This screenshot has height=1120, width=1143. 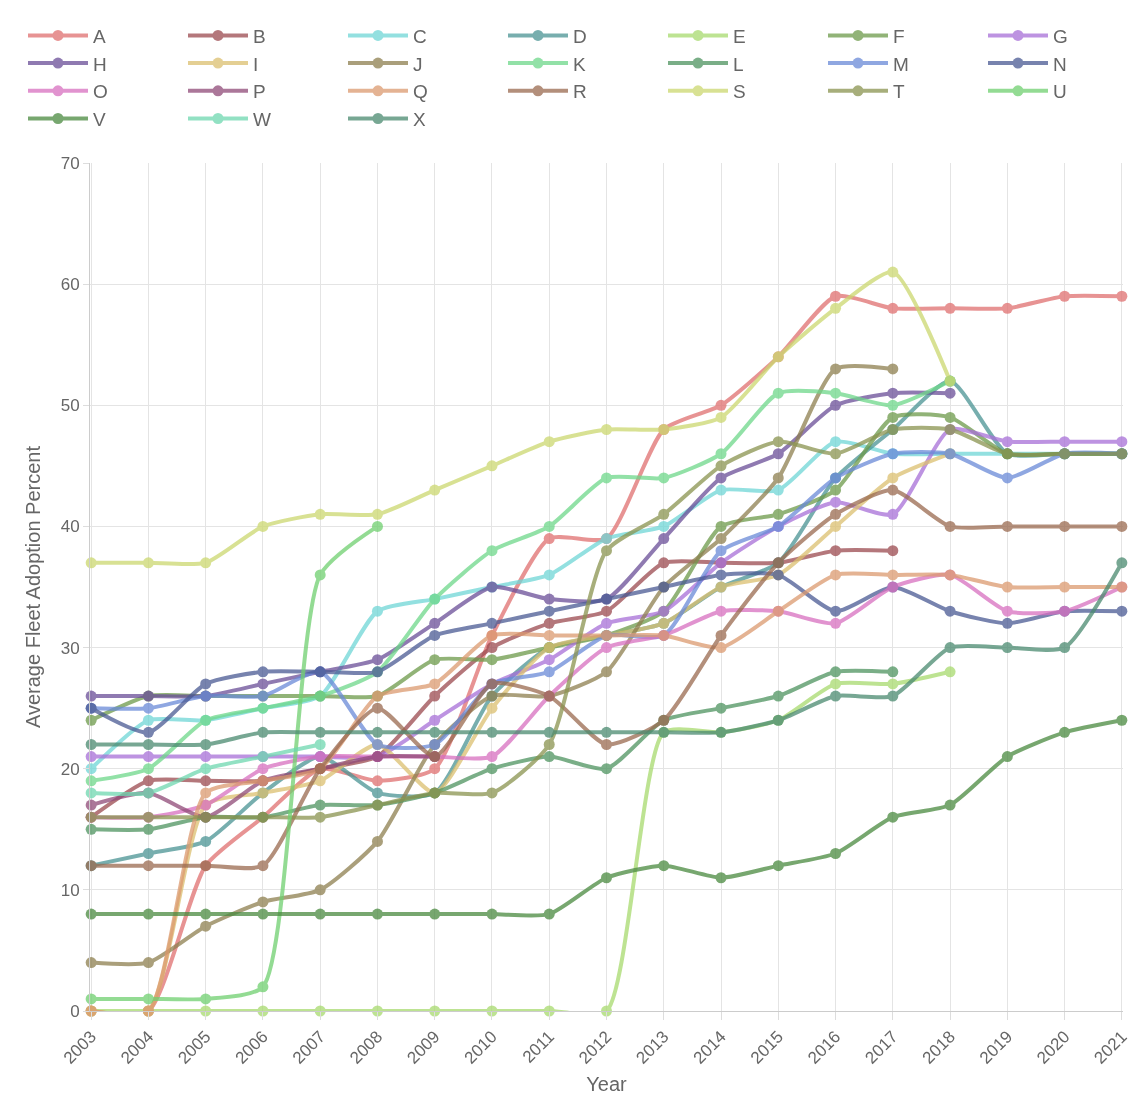 What do you see at coordinates (259, 36) in the screenshot?
I see `legend-label: B` at bounding box center [259, 36].